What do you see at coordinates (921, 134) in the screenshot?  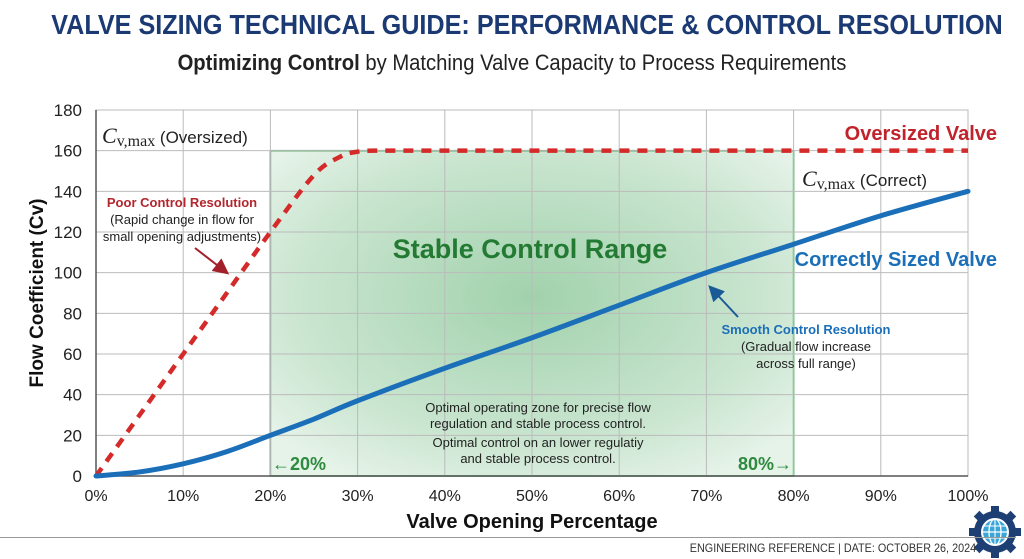 I see `legend-oversized-valve: Oversized Valve` at bounding box center [921, 134].